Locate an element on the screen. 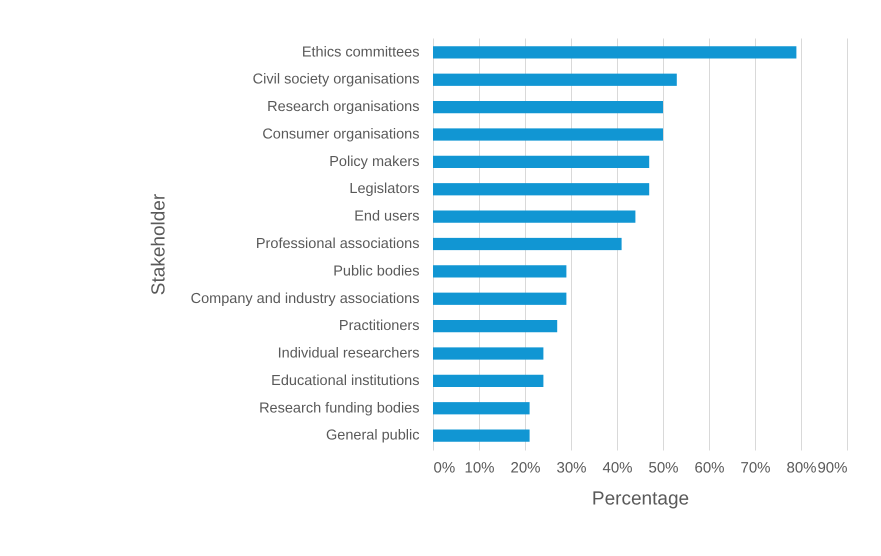 The height and width of the screenshot is (556, 881). y-tick-label: Research organisations is located at coordinates (343, 107).